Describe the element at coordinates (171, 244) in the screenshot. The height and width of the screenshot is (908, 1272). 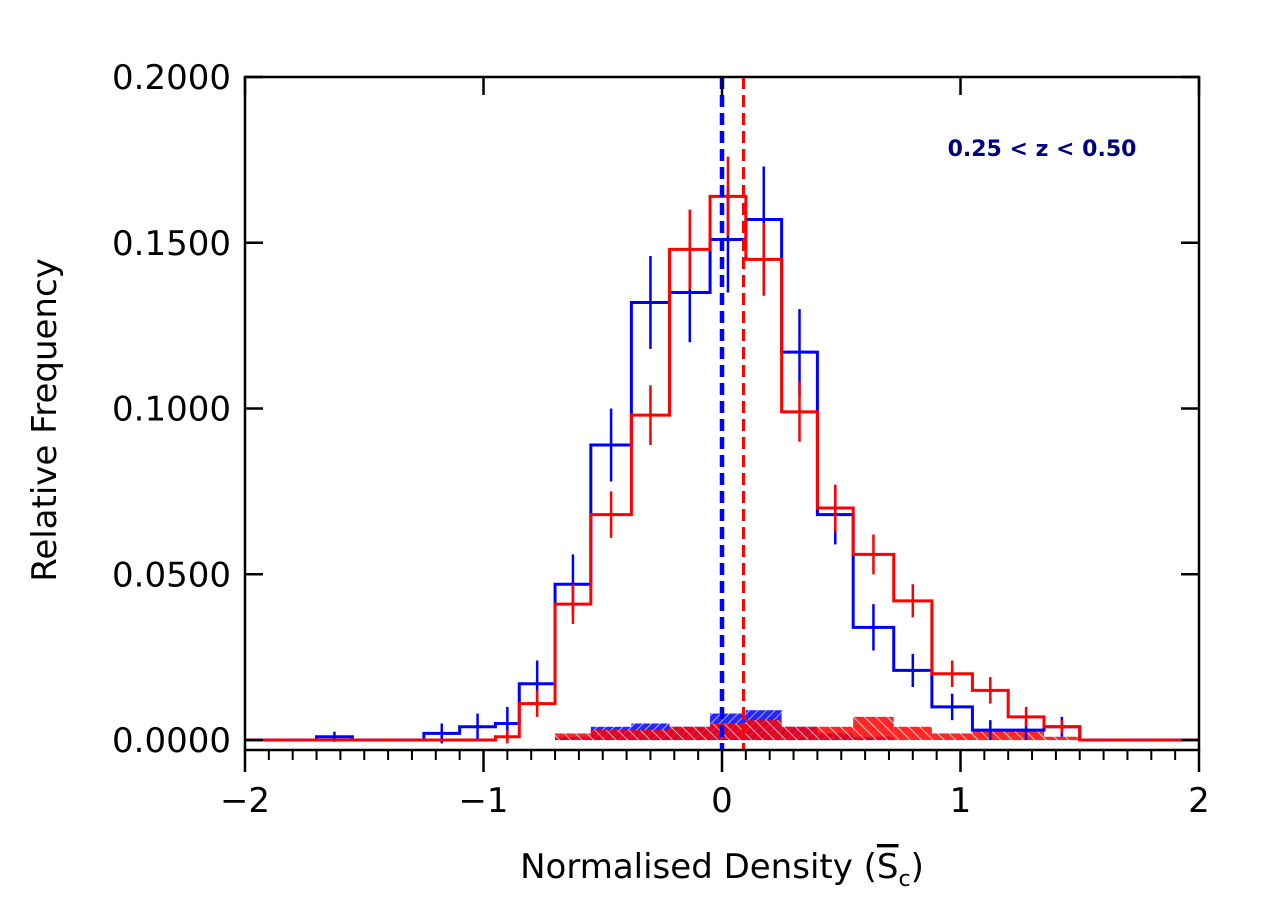
I see `y-tick-label: 0.1500` at that location.